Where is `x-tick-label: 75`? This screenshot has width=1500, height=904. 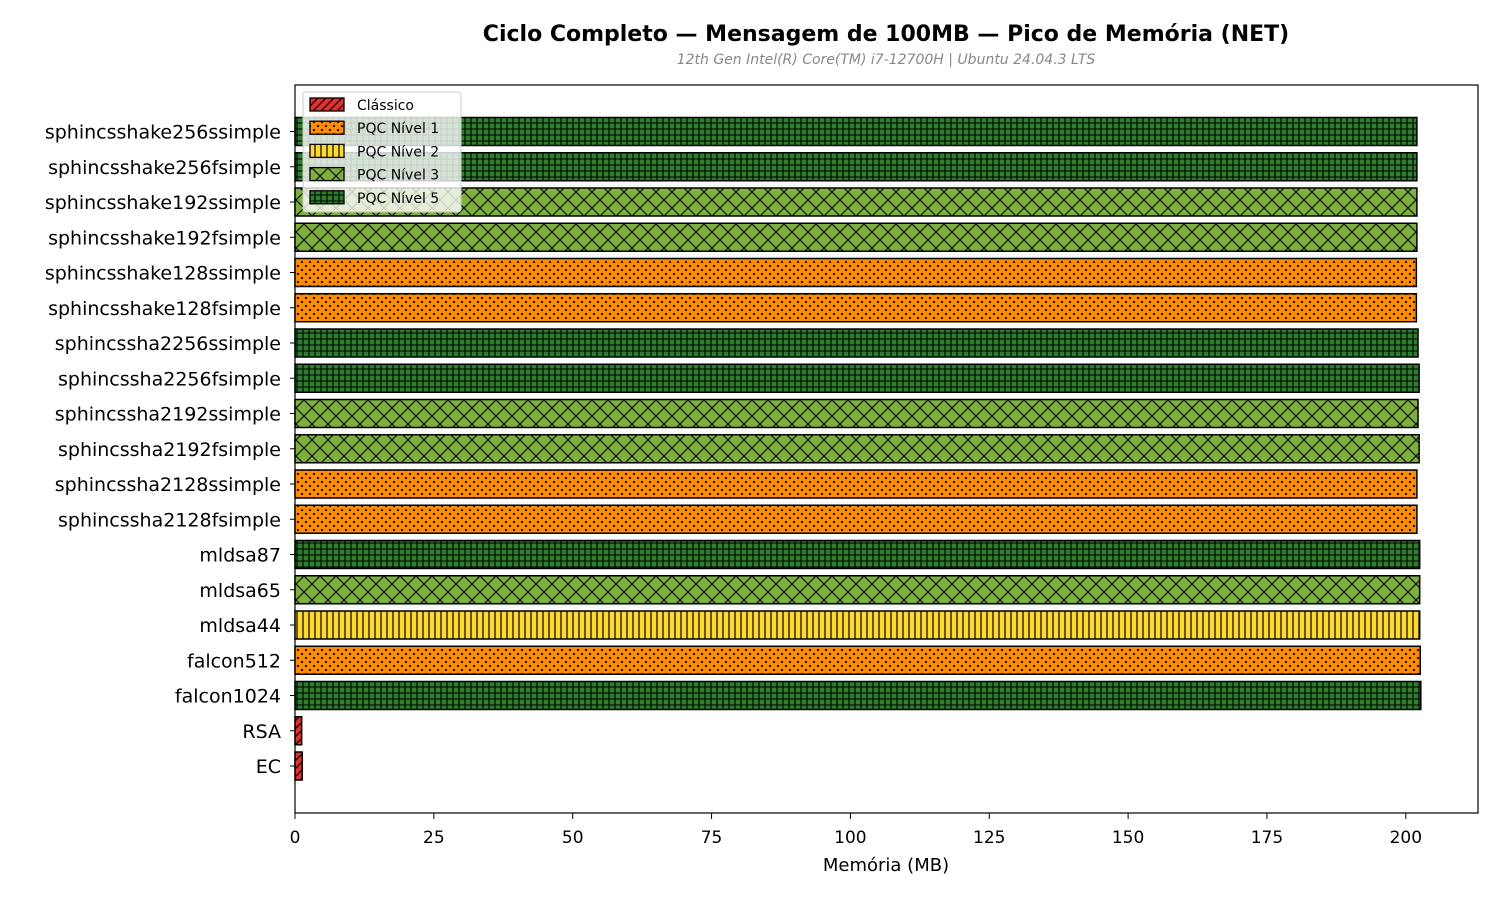
x-tick-label: 75 is located at coordinates (712, 838).